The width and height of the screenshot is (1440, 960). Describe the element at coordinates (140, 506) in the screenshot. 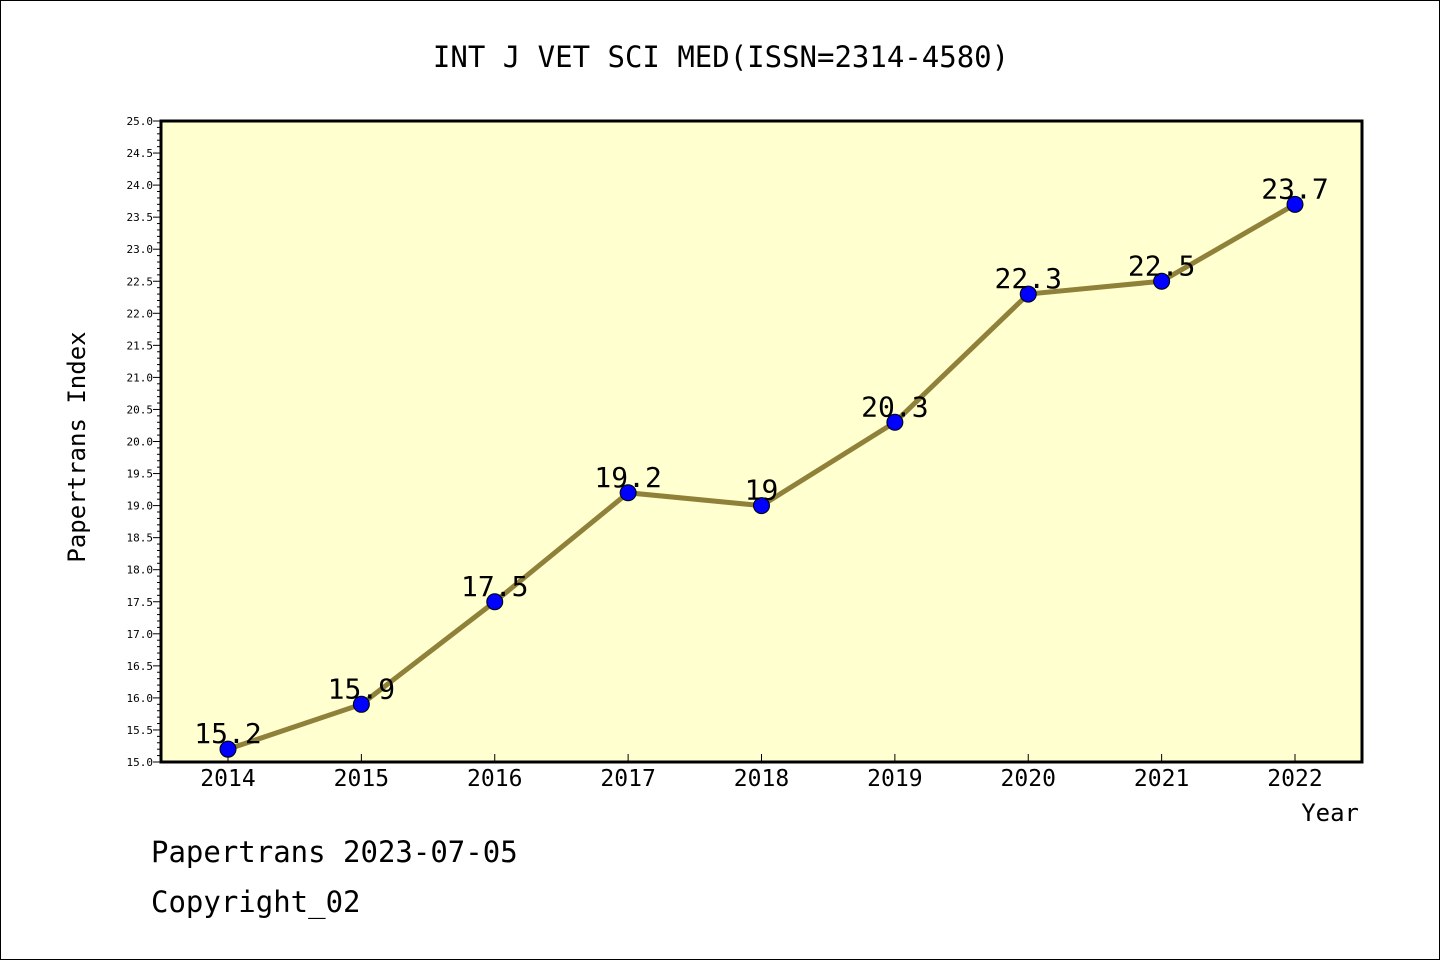

I see `y-tick-label: 19.0` at that location.